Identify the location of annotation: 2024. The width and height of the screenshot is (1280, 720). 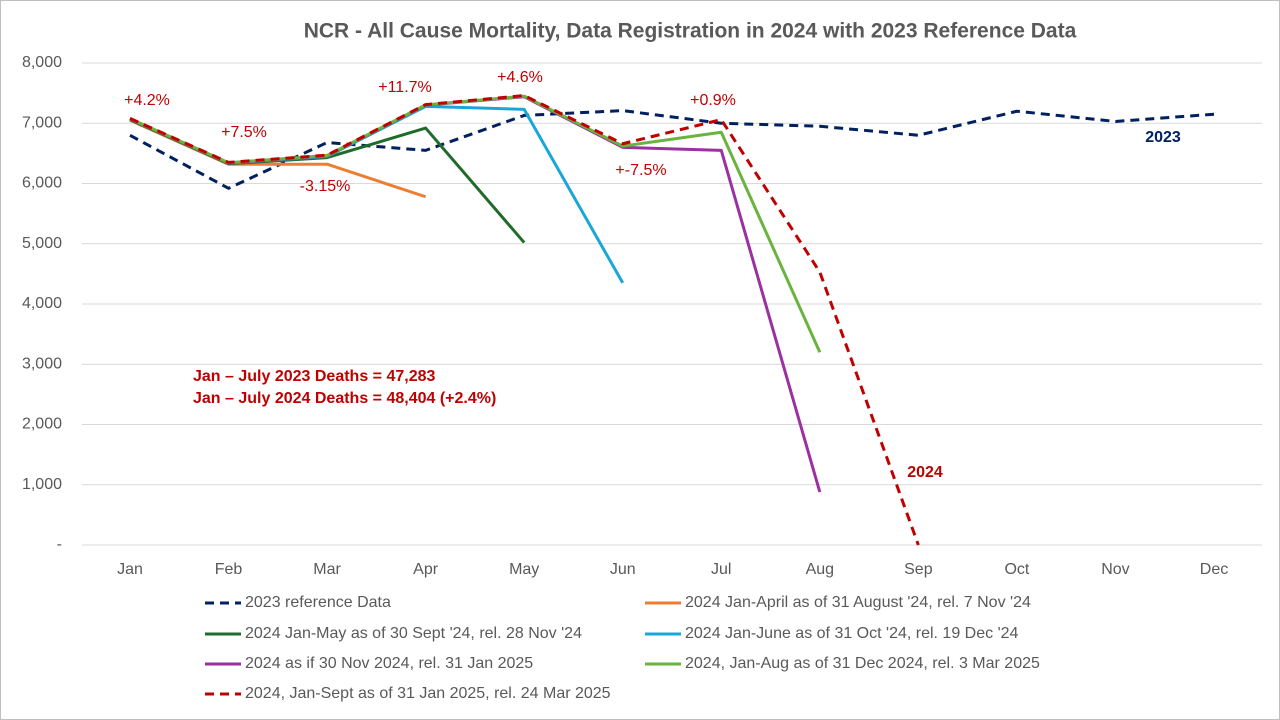
(925, 472).